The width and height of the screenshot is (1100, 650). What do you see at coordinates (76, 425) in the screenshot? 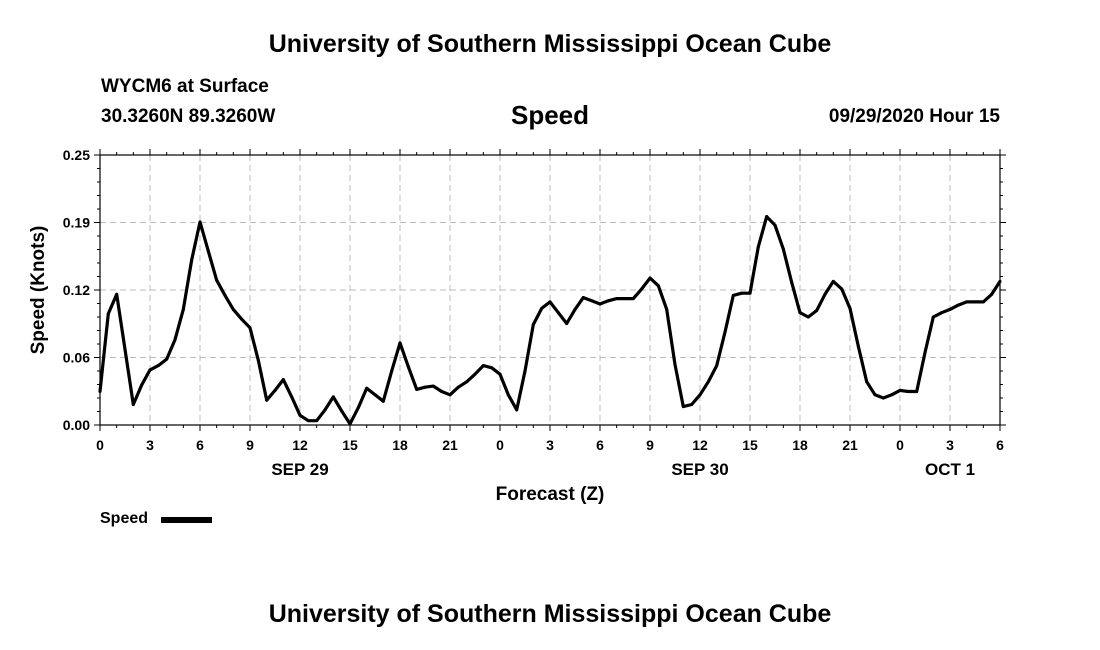
I see `y-tick-label: 0.00` at bounding box center [76, 425].